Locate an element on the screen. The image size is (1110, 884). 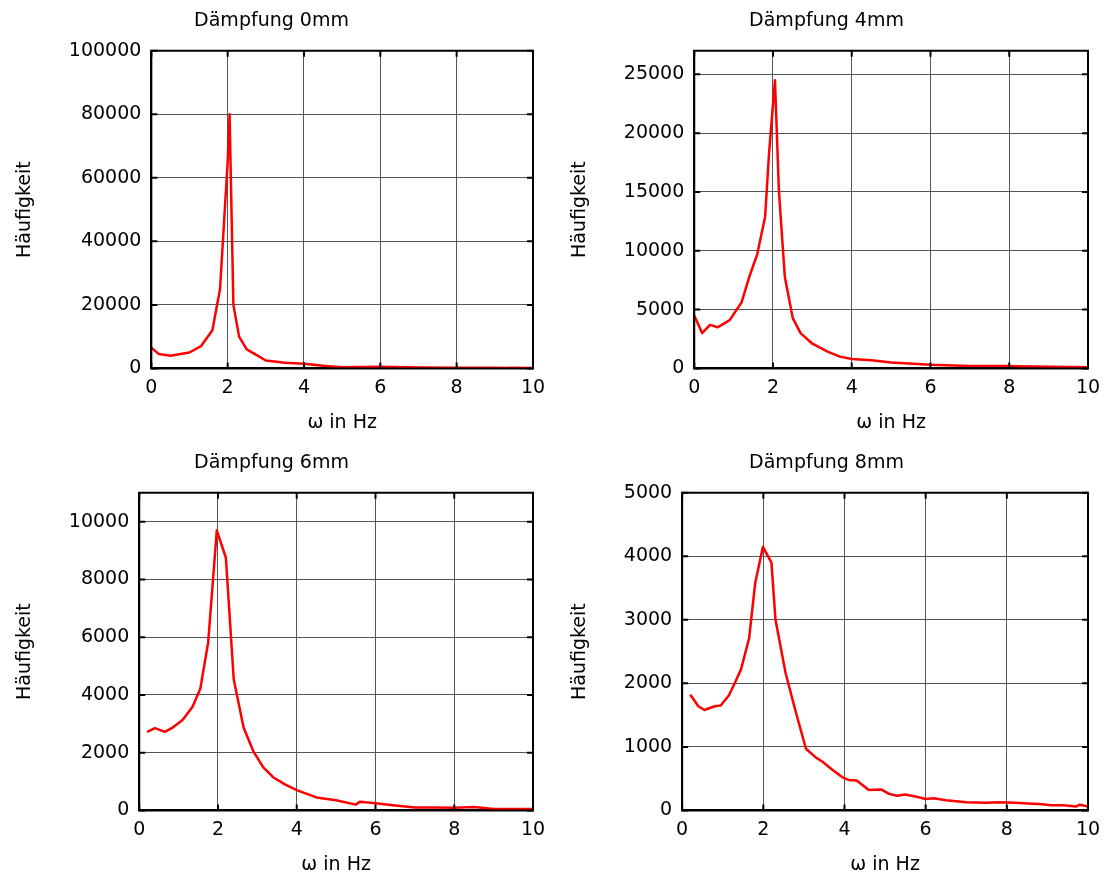
y-tick-label: 8000 is located at coordinates (105, 577).